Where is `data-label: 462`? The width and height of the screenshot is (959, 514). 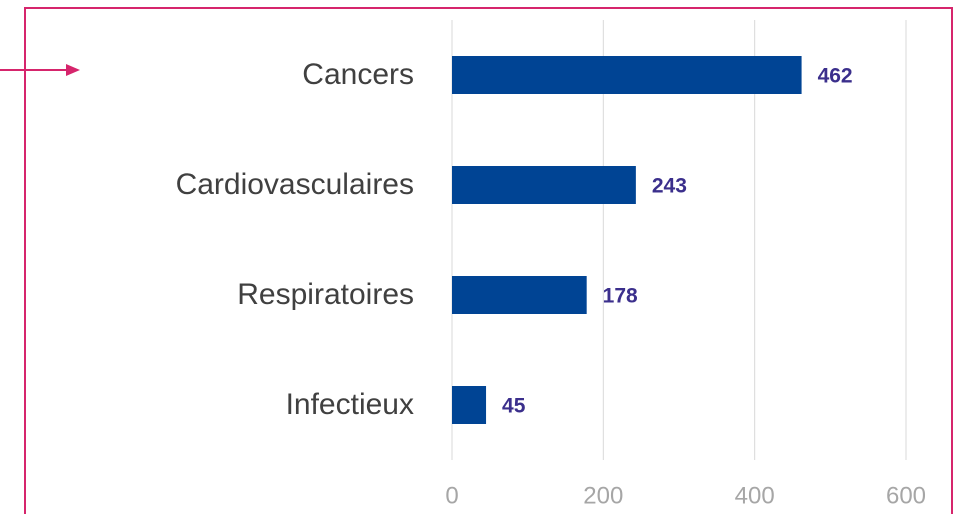 data-label: 462 is located at coordinates (835, 76).